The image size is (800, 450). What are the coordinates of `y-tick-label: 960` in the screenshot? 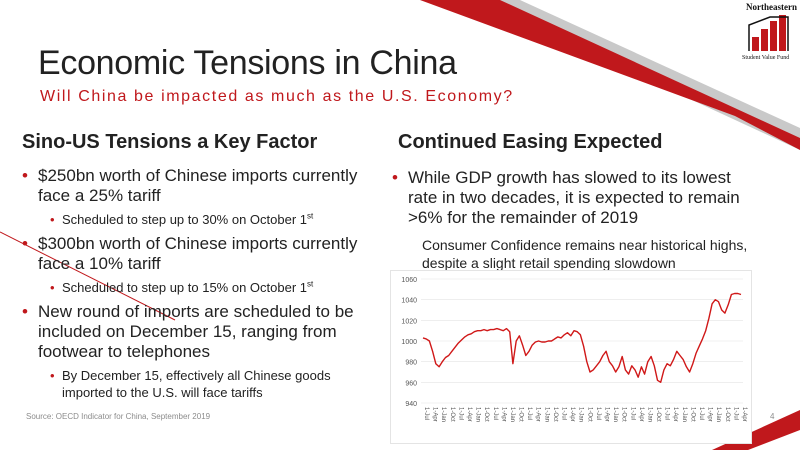 It's located at (411, 383).